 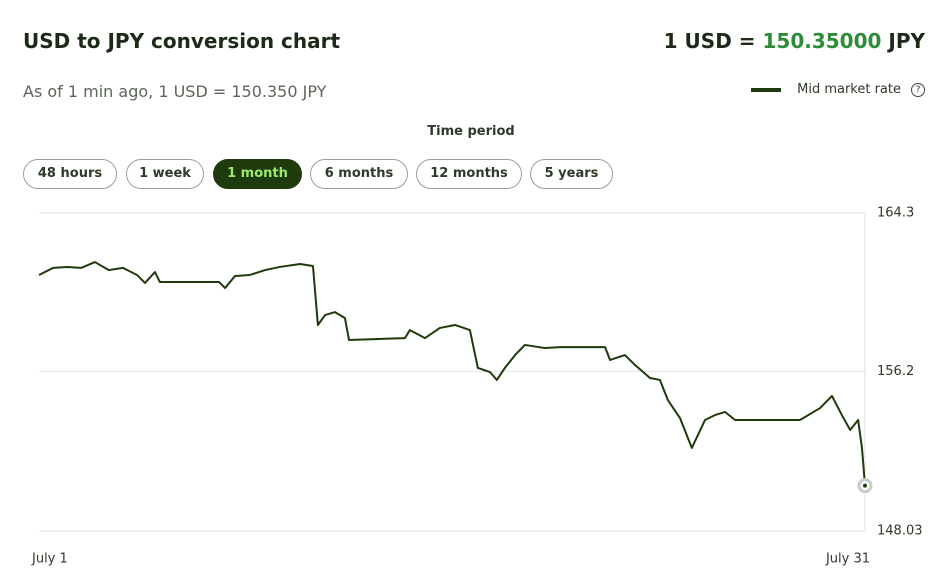 I want to click on period-button: 1 week, so click(x=165, y=174).